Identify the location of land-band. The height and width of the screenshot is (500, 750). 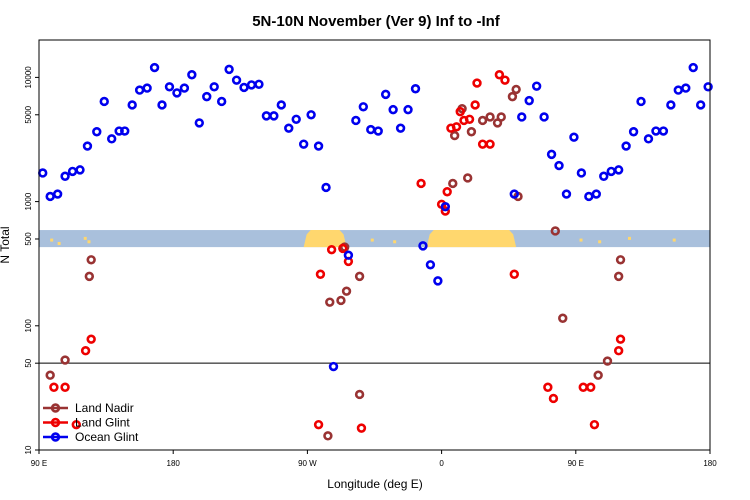
(374, 239).